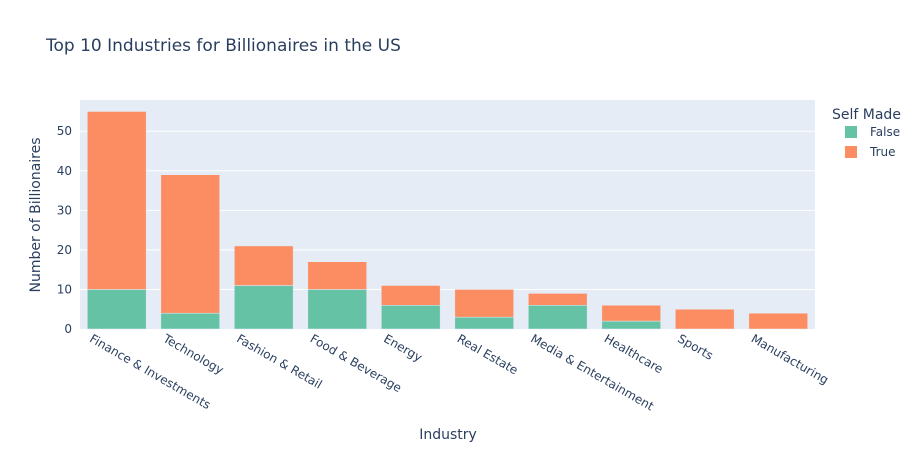  Describe the element at coordinates (64, 171) in the screenshot. I see `y-tick-label: 40` at that location.